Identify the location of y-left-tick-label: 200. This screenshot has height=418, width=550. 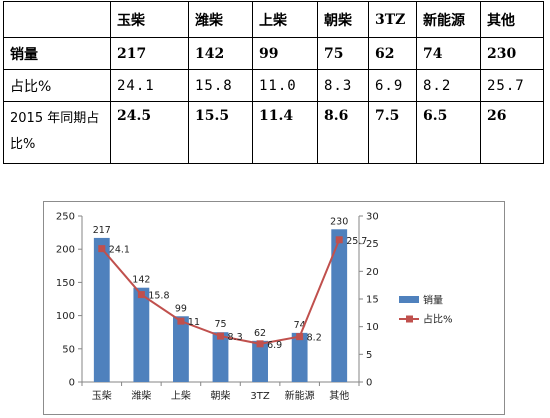
(65, 250).